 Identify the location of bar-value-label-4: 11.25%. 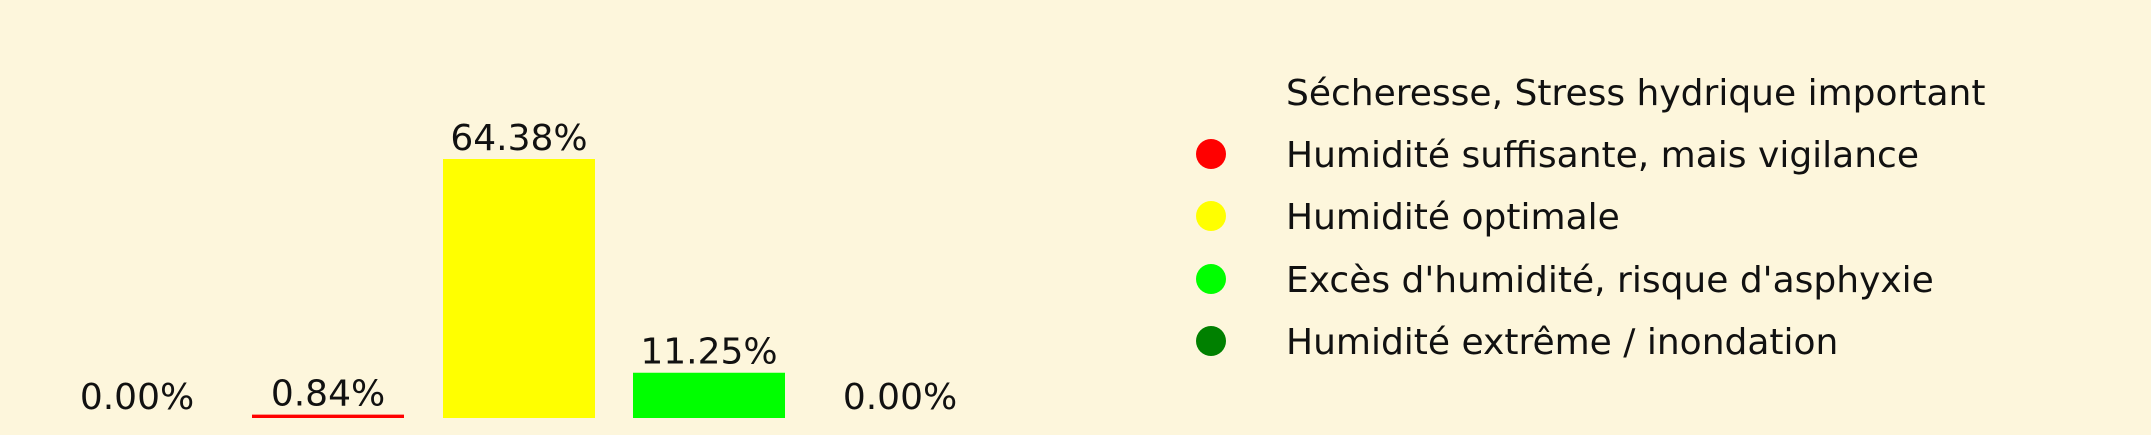
(708, 352).